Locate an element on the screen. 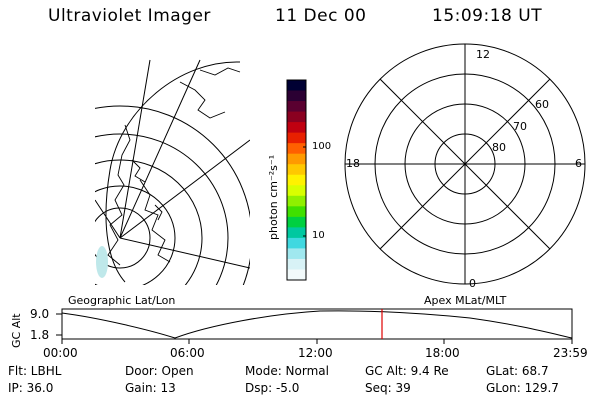 This screenshot has height=400, width=600. gc-alt-axis-title: GC Alt is located at coordinates (16, 330).